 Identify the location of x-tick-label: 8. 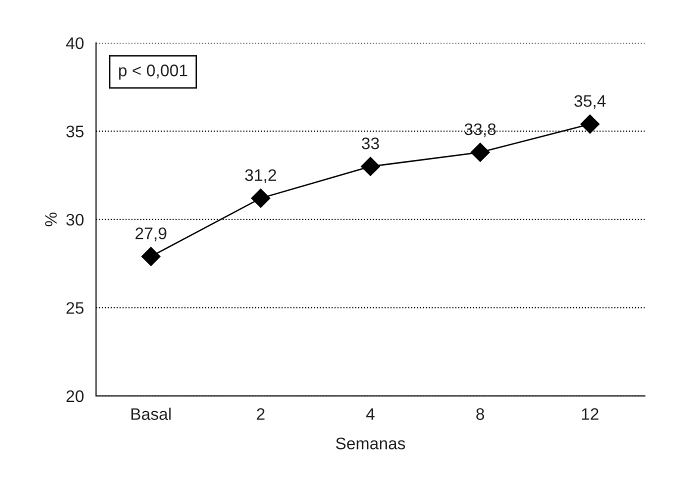
(480, 414).